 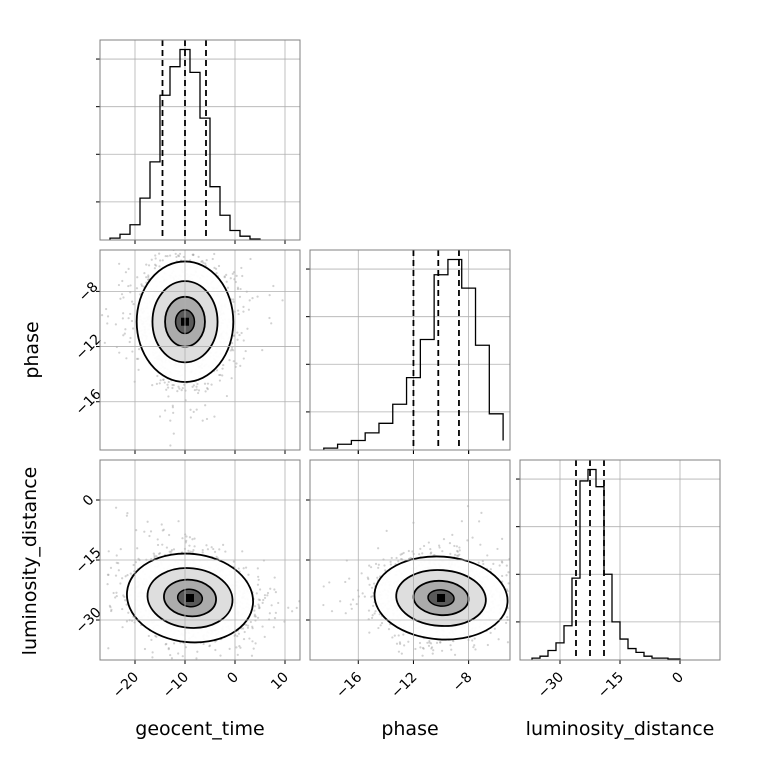 What do you see at coordinates (89, 501) in the screenshot?
I see `y-tick-label: 0` at bounding box center [89, 501].